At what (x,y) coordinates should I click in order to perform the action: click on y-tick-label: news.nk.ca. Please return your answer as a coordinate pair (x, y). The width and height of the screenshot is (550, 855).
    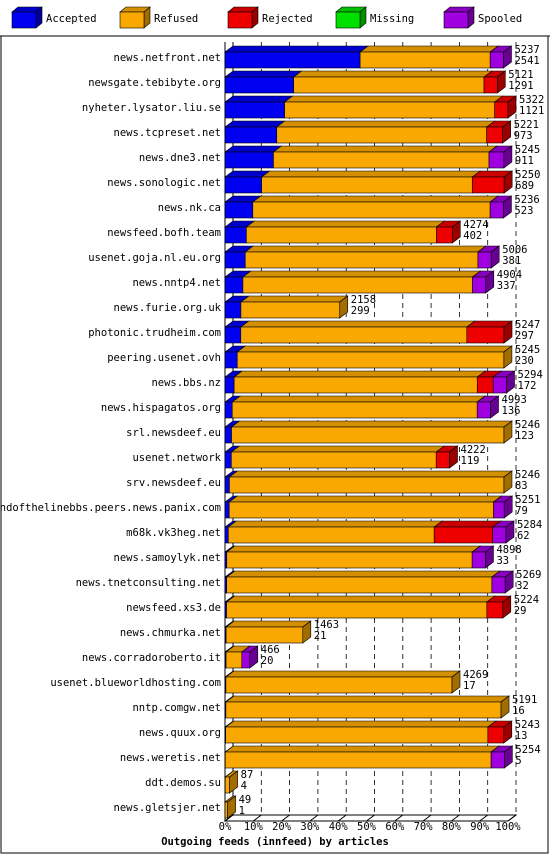
    Looking at the image, I should click on (189, 208).